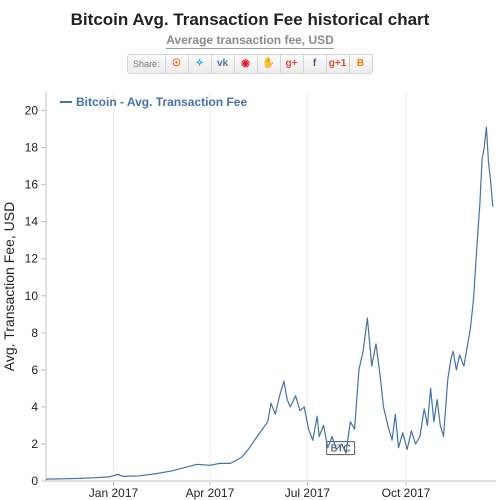 The width and height of the screenshot is (500, 500). Describe the element at coordinates (223, 64) in the screenshot. I see `vk-icon: vk` at that location.